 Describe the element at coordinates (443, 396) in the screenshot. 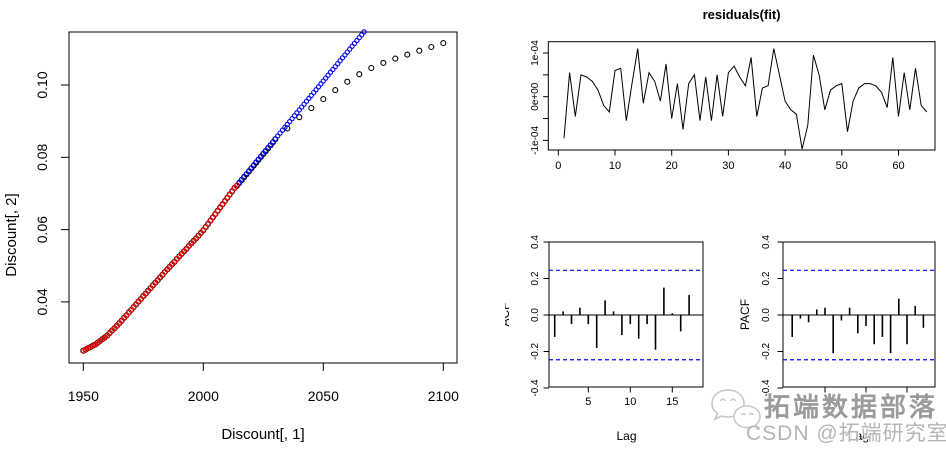

I see `x-tick-label: 2100` at that location.